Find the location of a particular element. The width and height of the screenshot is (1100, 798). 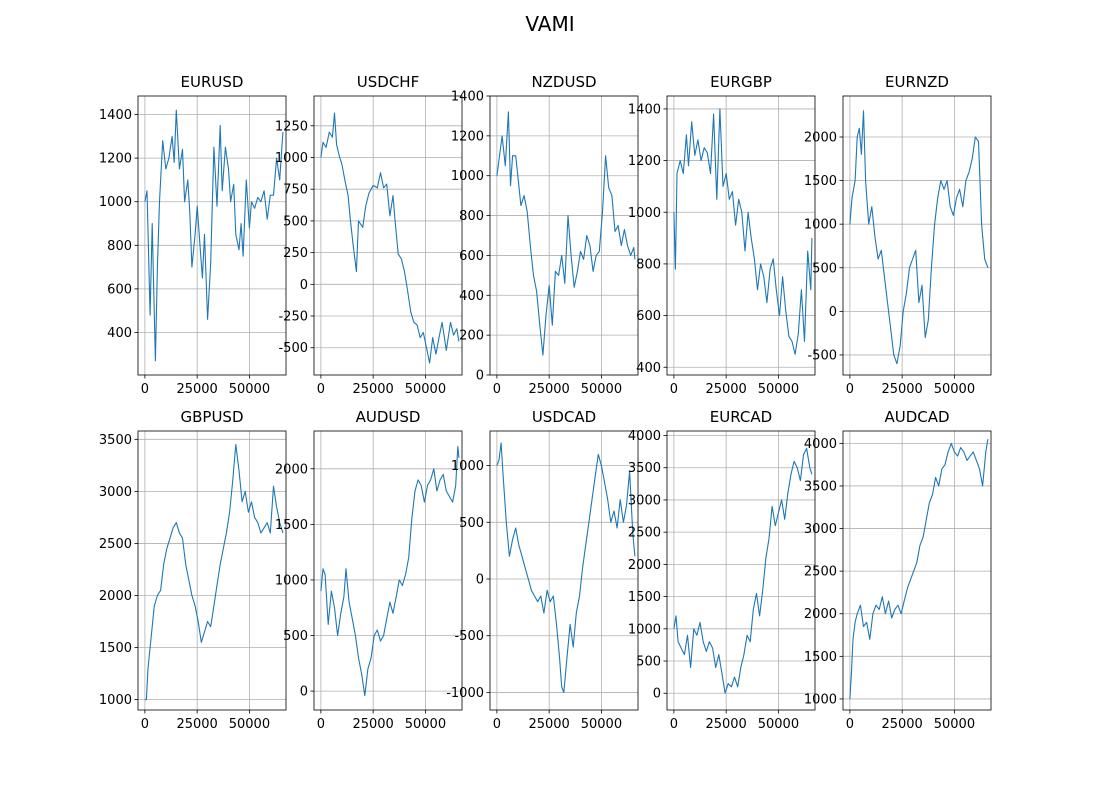

subplot-eurusd: 400 600 800 1000 1200 1400 0 25000 50000 EURUSD is located at coordinates (193, 235).